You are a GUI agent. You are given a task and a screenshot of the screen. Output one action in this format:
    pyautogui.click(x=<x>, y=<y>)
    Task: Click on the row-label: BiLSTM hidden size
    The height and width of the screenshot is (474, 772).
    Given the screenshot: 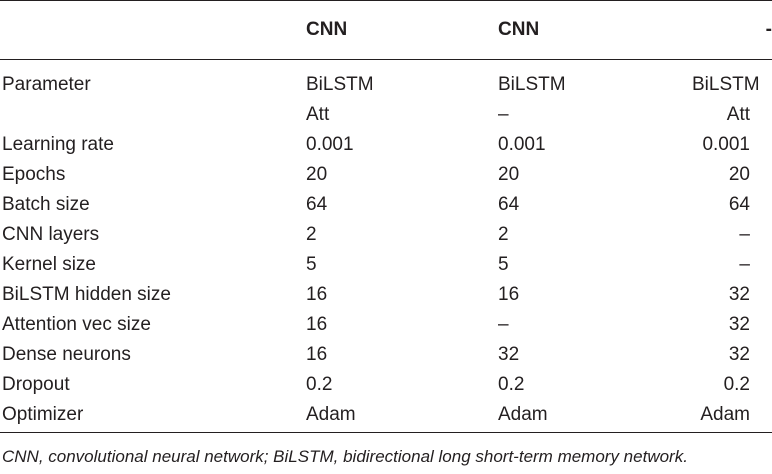 What is the action you would take?
    pyautogui.click(x=86, y=294)
    